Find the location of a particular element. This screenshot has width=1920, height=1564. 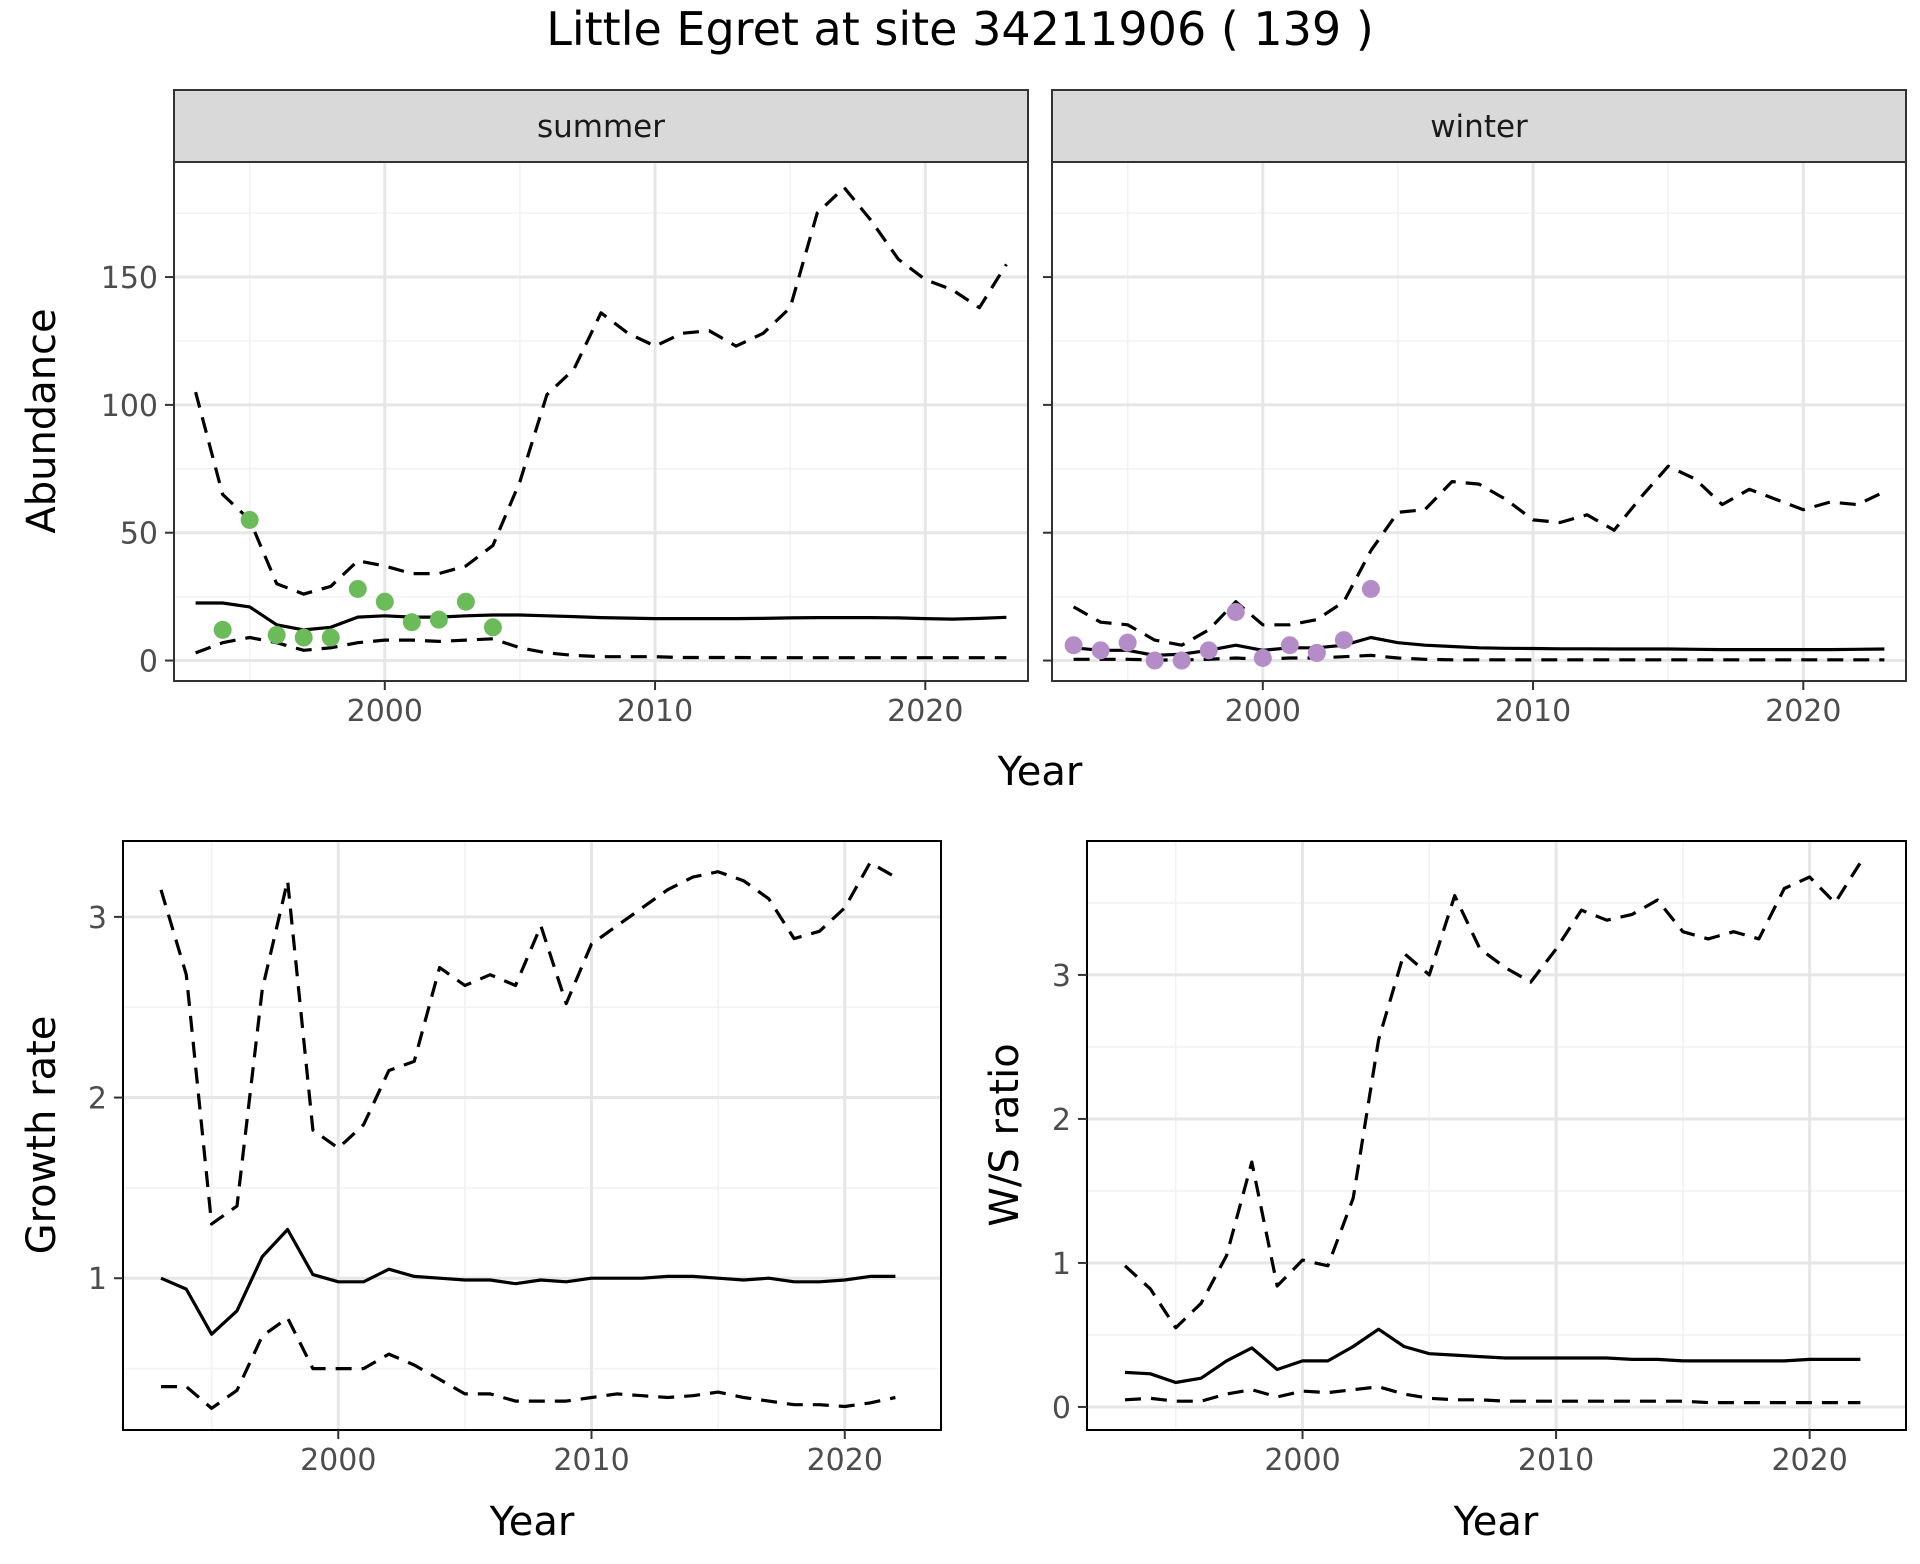

y-axis-title-abundance: Abundance is located at coordinates (42, 420).